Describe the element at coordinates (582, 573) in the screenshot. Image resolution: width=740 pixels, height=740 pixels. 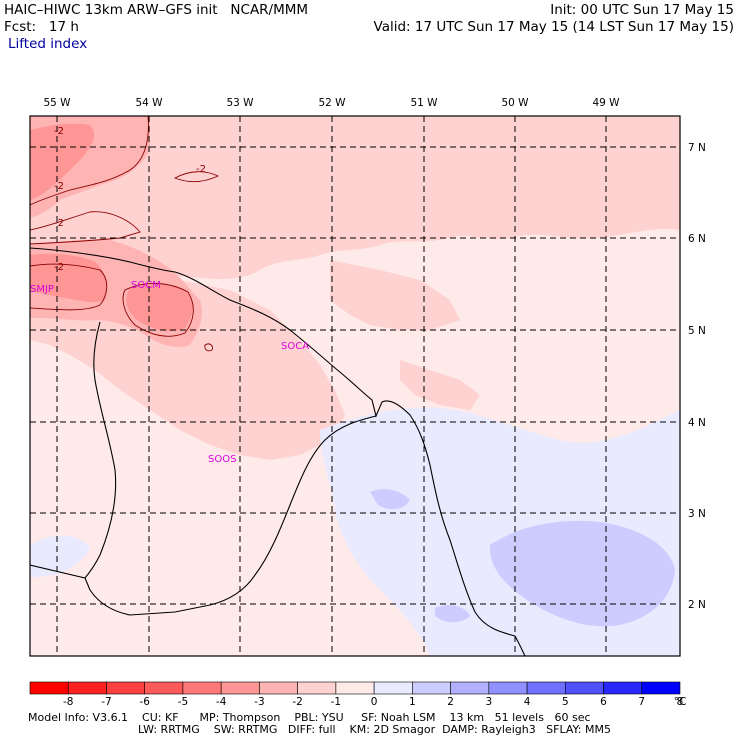
I see `field-region-plus2` at that location.